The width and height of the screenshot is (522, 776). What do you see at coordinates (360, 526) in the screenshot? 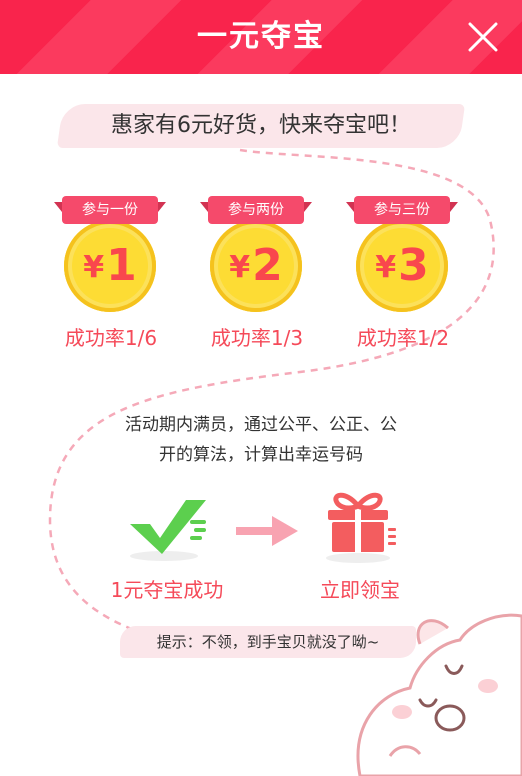
I see `gift-icon` at bounding box center [360, 526].